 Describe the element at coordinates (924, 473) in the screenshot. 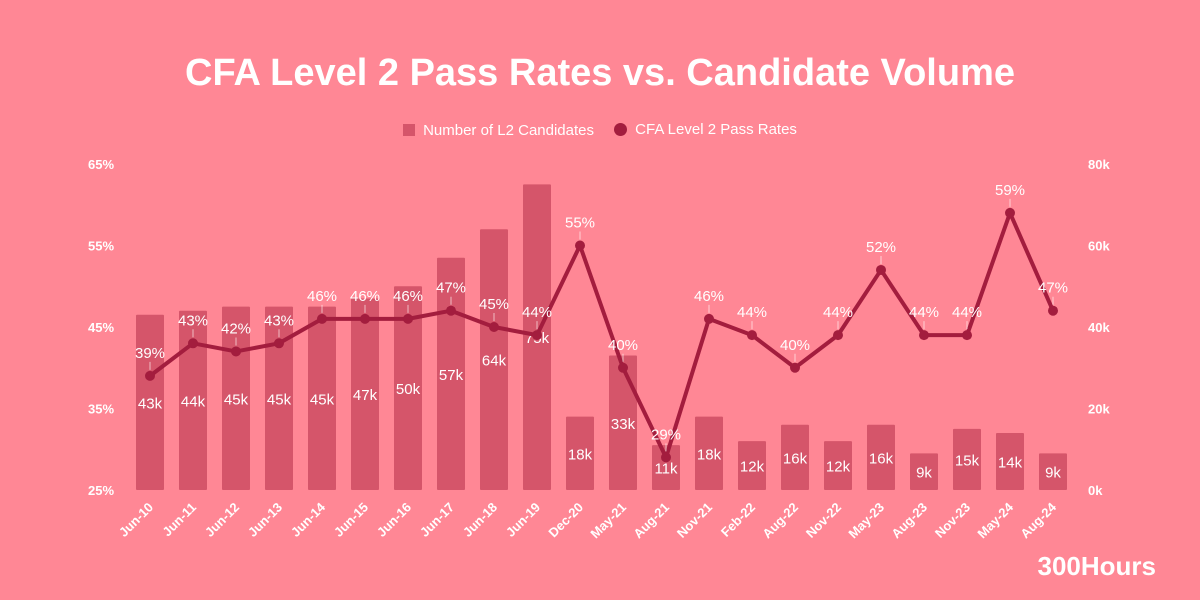

I see `bar-data-label: 9k` at that location.